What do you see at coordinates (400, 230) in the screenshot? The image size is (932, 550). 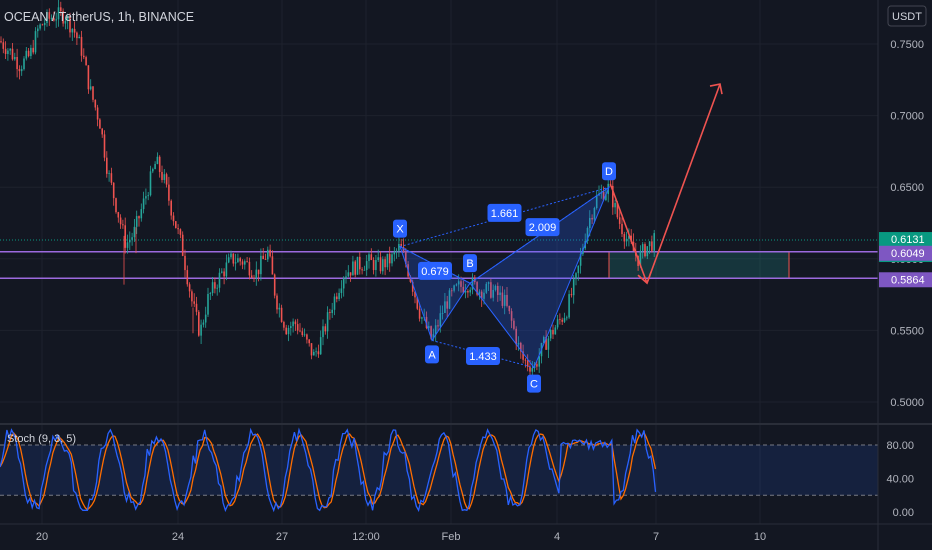 I see `badge-text: X` at bounding box center [400, 230].